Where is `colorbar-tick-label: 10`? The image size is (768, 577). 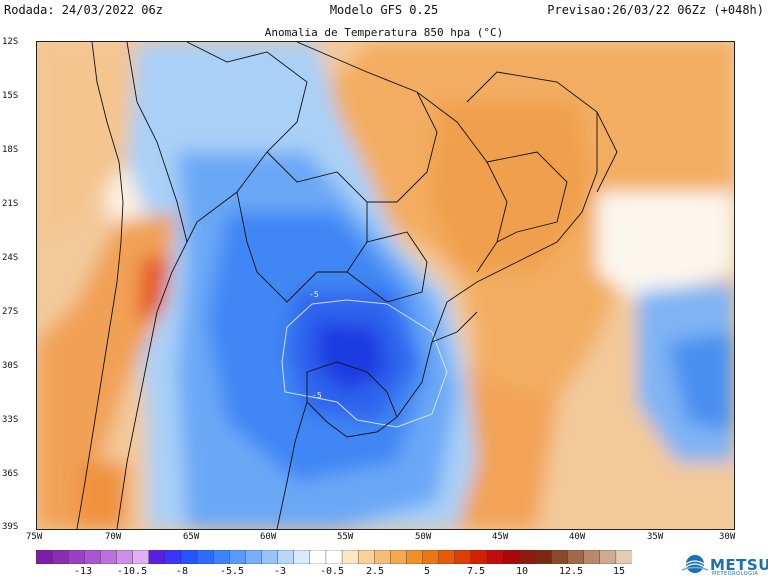 colorbar-tick-label: 10 is located at coordinates (522, 571).